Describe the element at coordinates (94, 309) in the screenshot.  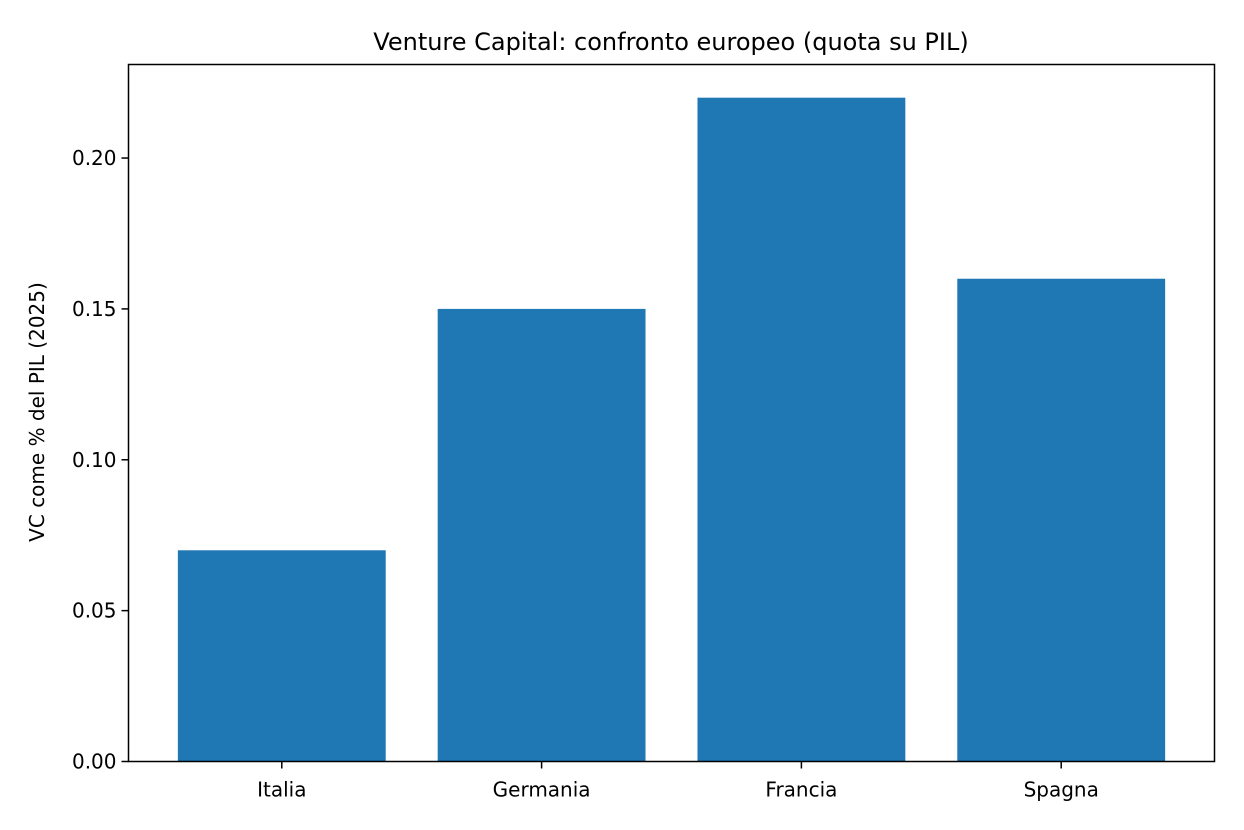
I see `y-tick-label: 0.15` at that location.